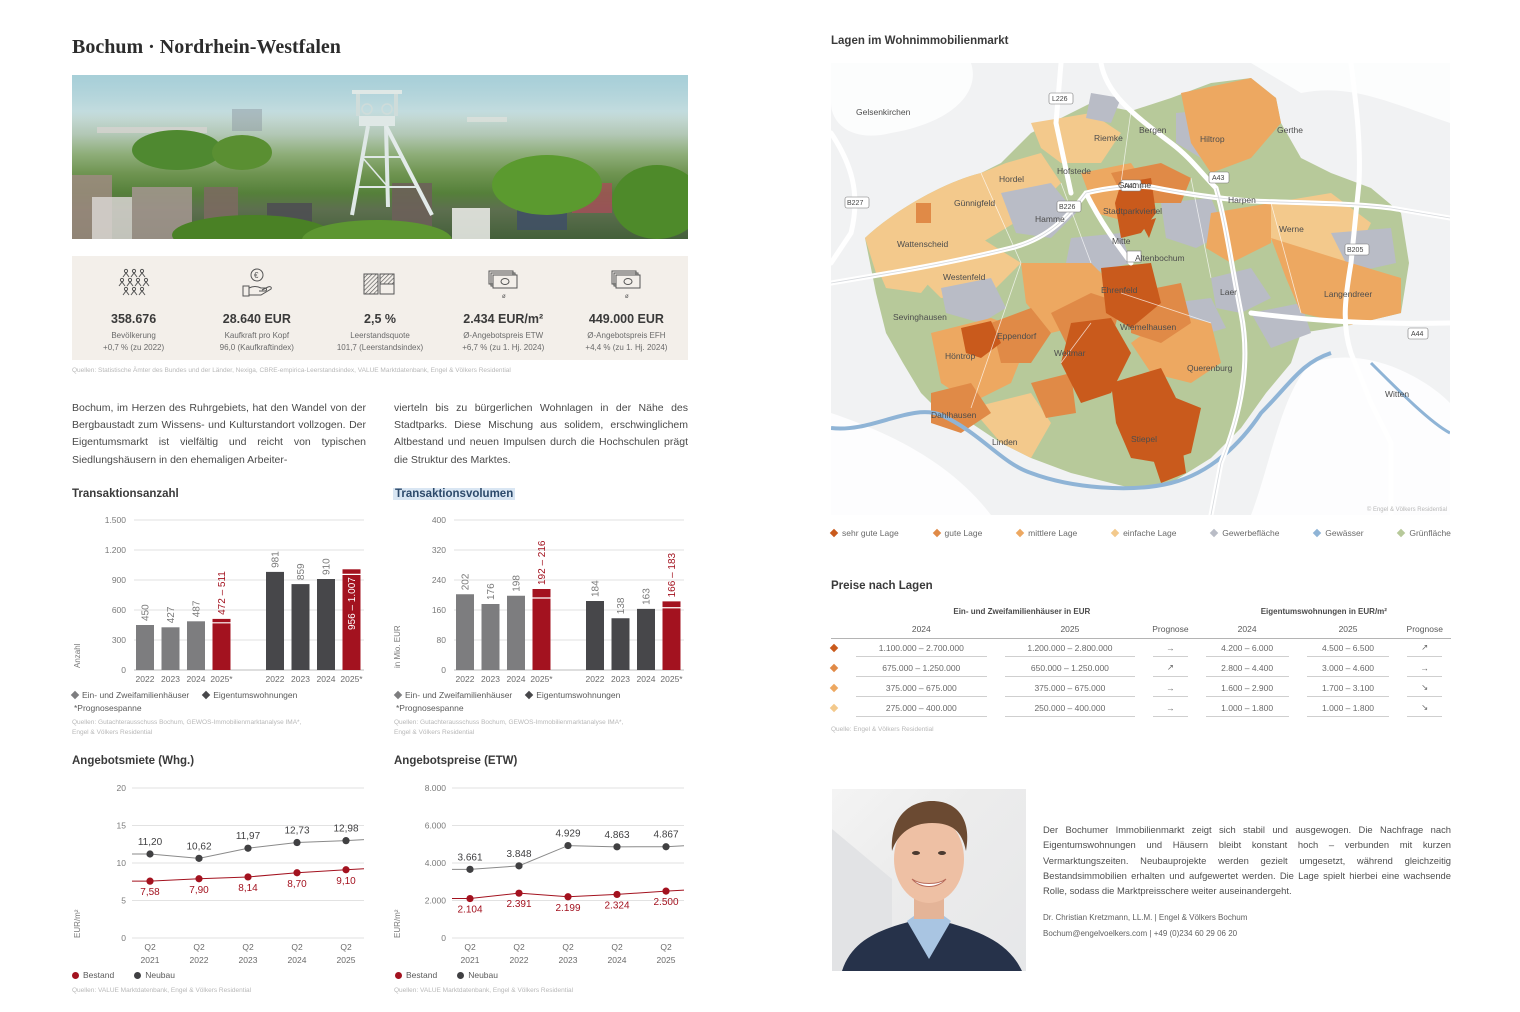  What do you see at coordinates (436, 863) in the screenshot?
I see `y-tick-label: 4.000` at bounding box center [436, 863].